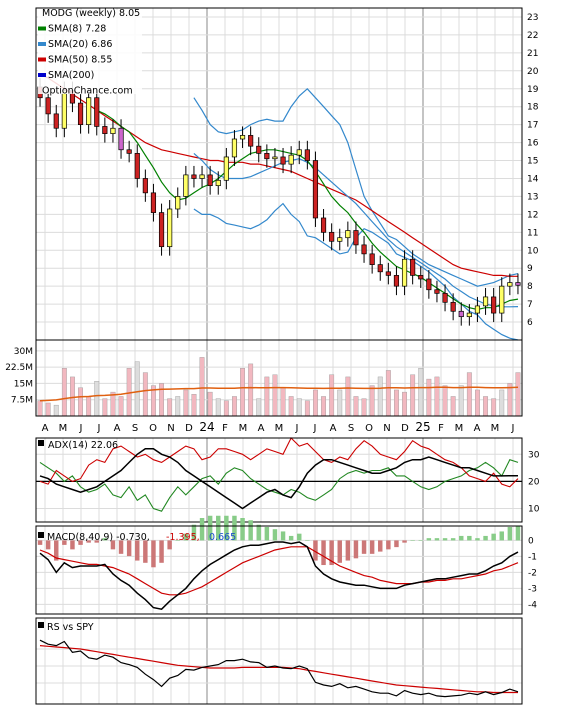 This screenshot has width=566, height=706. Describe the element at coordinates (279, 576) in the screenshot. I see `macd-line` at that location.